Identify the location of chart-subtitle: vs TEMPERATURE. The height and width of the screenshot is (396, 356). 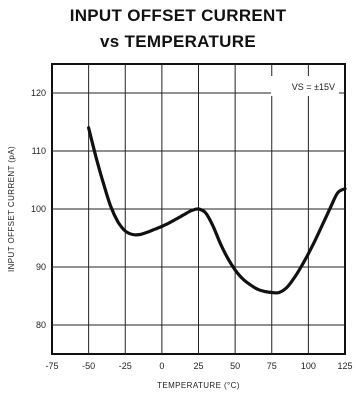
(178, 41).